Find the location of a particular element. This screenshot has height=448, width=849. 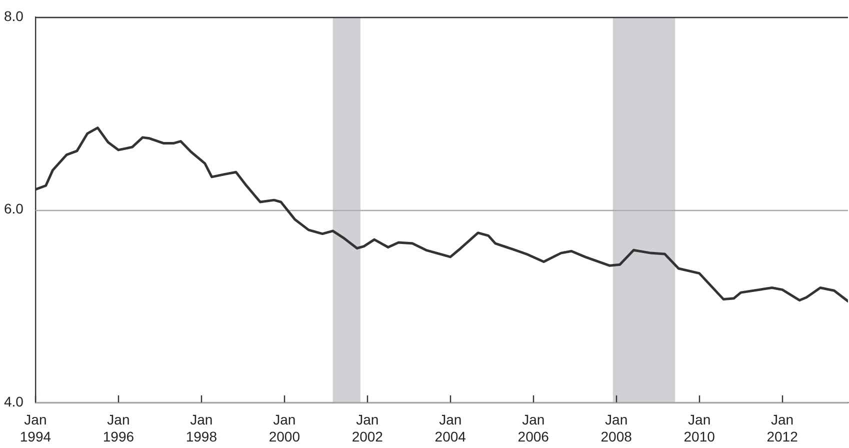

x-tick-label: Jan 1998 is located at coordinates (202, 428).